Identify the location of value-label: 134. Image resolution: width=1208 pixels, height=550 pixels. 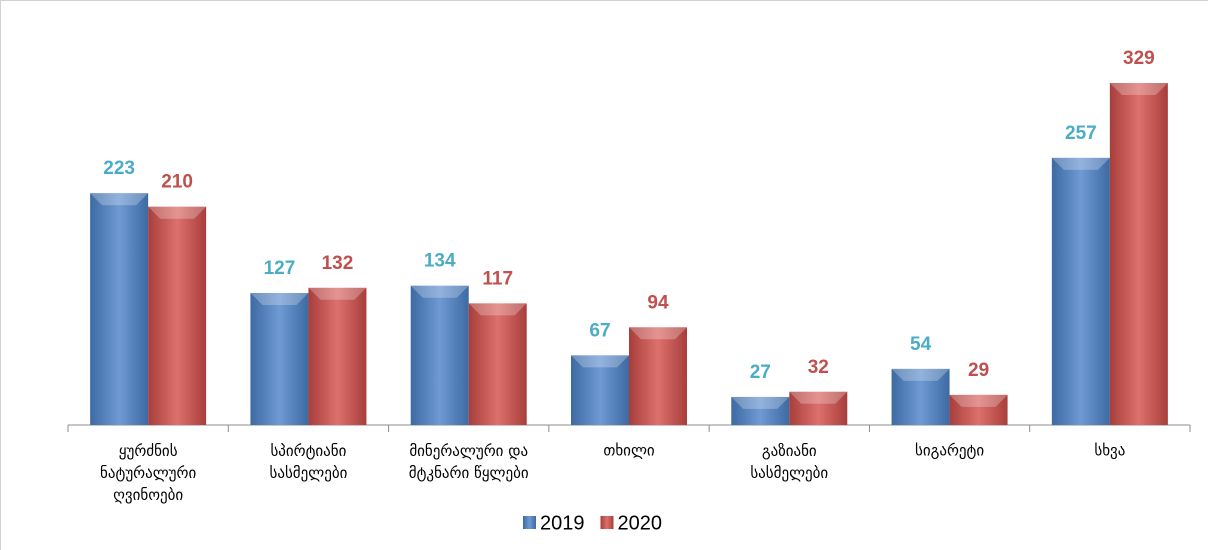
(440, 261).